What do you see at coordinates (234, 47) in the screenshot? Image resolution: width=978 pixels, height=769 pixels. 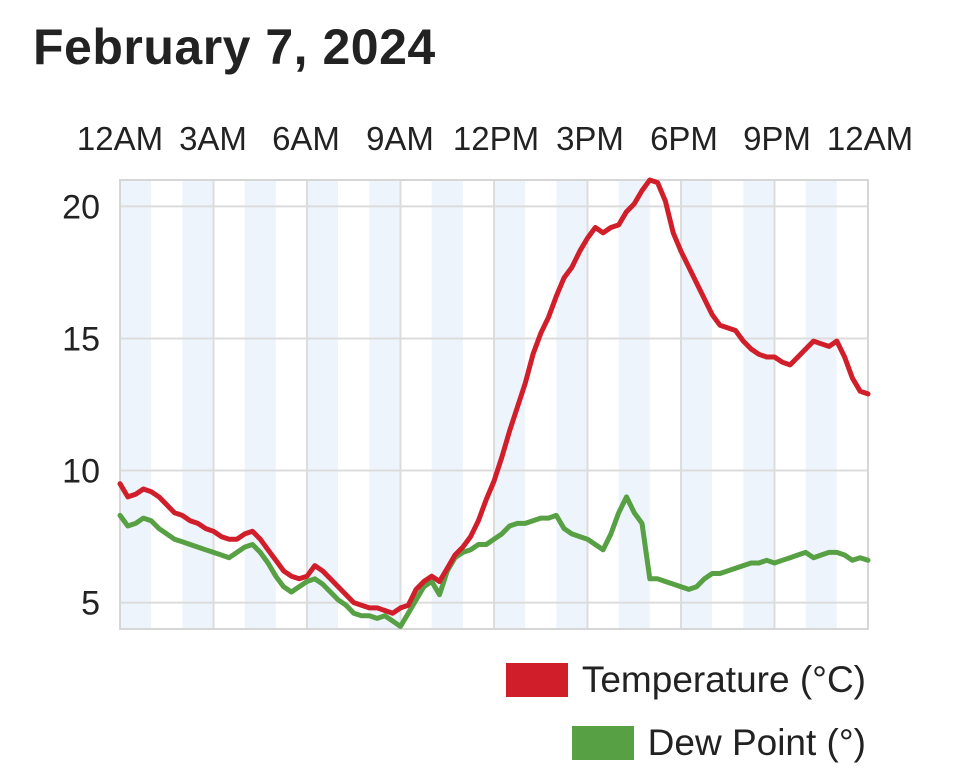 I see `page-title: February 7, 2024` at bounding box center [234, 47].